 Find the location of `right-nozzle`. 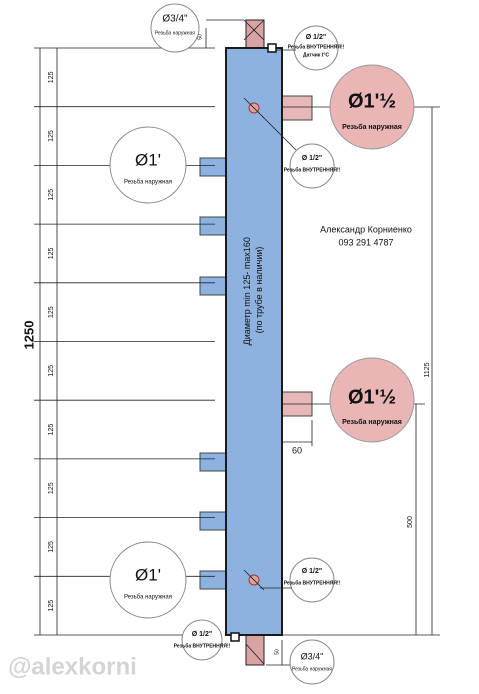

right-nozzle is located at coordinates (297, 108).